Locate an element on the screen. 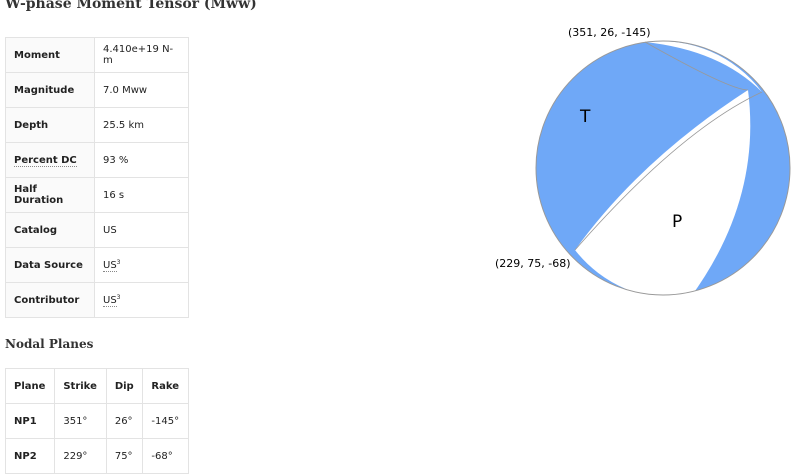 Image resolution: width=800 pixels, height=474 pixels. plane-row: NP2 229° 75° -68° is located at coordinates (96, 456).